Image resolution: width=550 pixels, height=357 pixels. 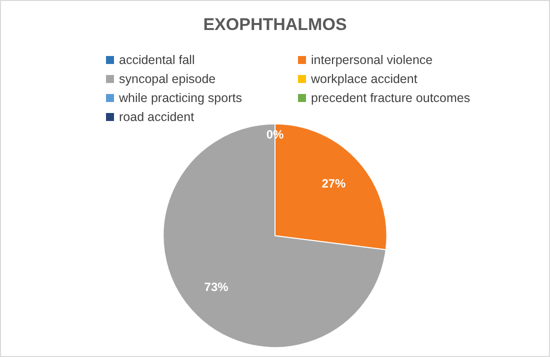 I want to click on legend-label: workplace accident, so click(x=364, y=79).